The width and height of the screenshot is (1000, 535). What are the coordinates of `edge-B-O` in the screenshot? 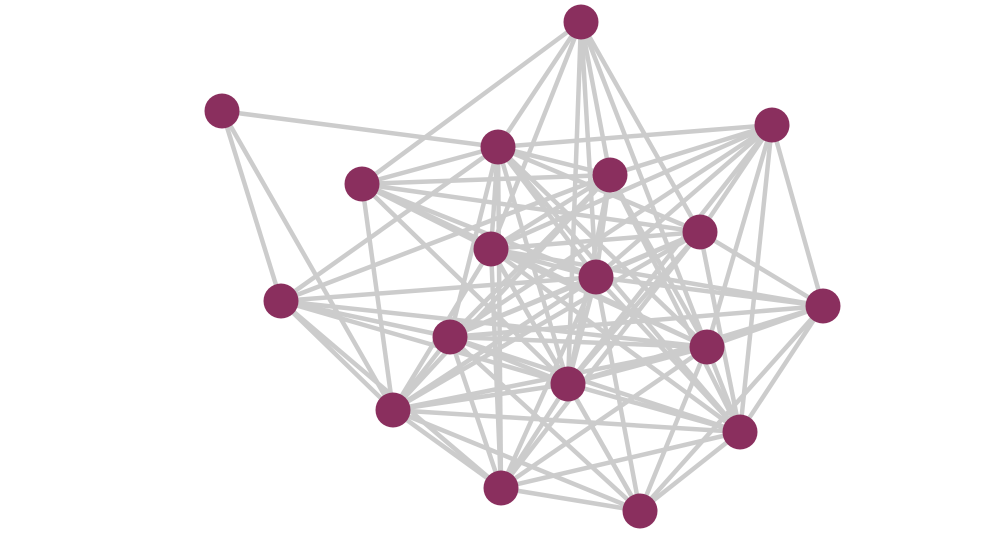 It's located at (307, 260).